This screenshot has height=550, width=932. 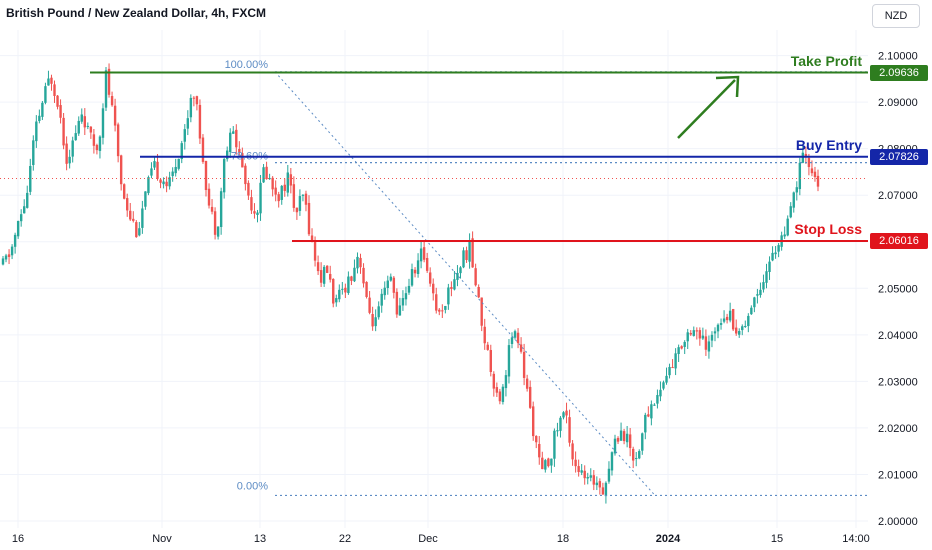 What do you see at coordinates (896, 16) in the screenshot?
I see `currency-button: NZD` at bounding box center [896, 16].